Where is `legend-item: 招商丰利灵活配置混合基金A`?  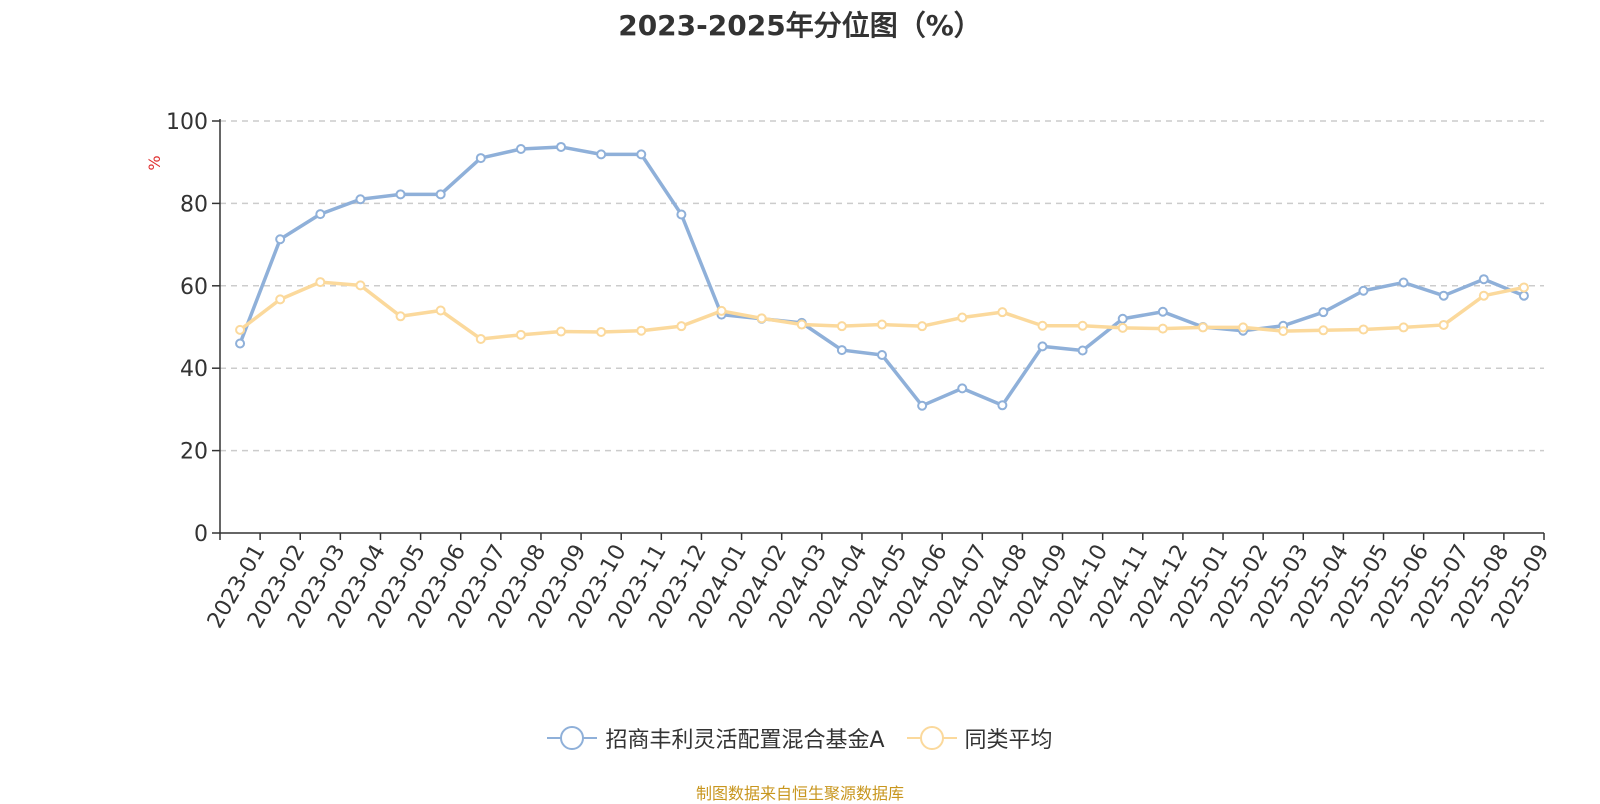
legend-item: 招商丰利灵活配置混合基金A is located at coordinates (716, 738).